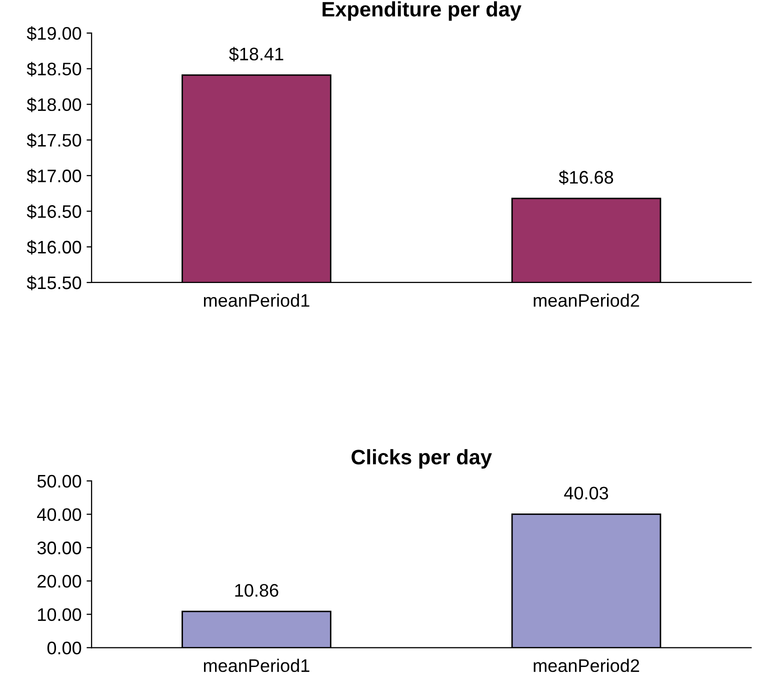 This screenshot has width=776, height=689. I want to click on data-label: 40.03, so click(586, 493).